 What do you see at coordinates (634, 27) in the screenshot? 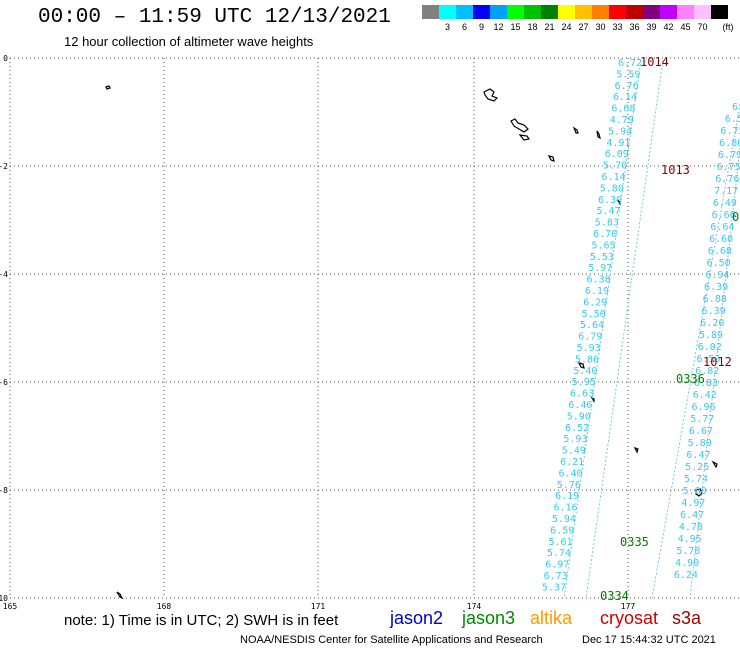
I see `colorbar-tick-label: 36` at bounding box center [634, 27].